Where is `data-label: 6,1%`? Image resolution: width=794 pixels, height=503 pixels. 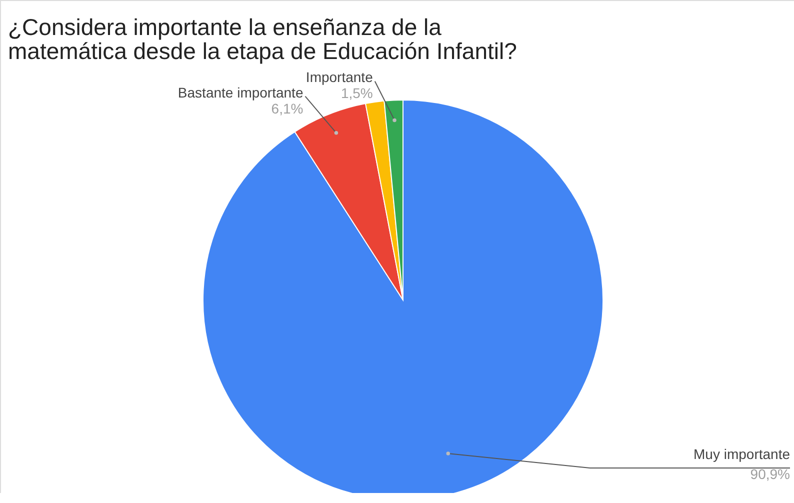 data-label: 6,1% is located at coordinates (287, 108).